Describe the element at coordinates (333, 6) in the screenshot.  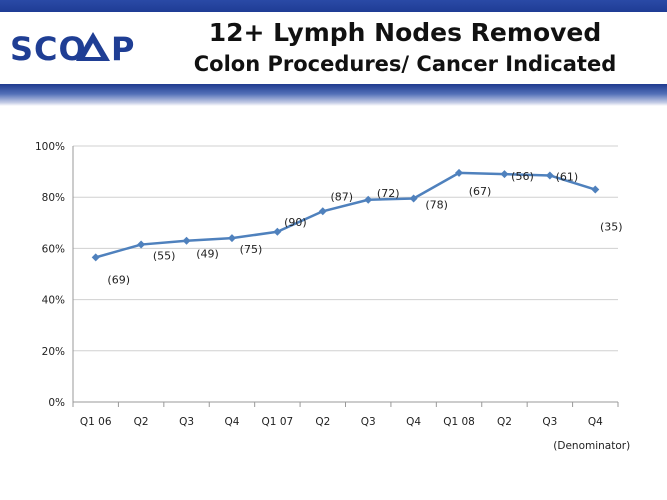
I see `top-bar` at that location.